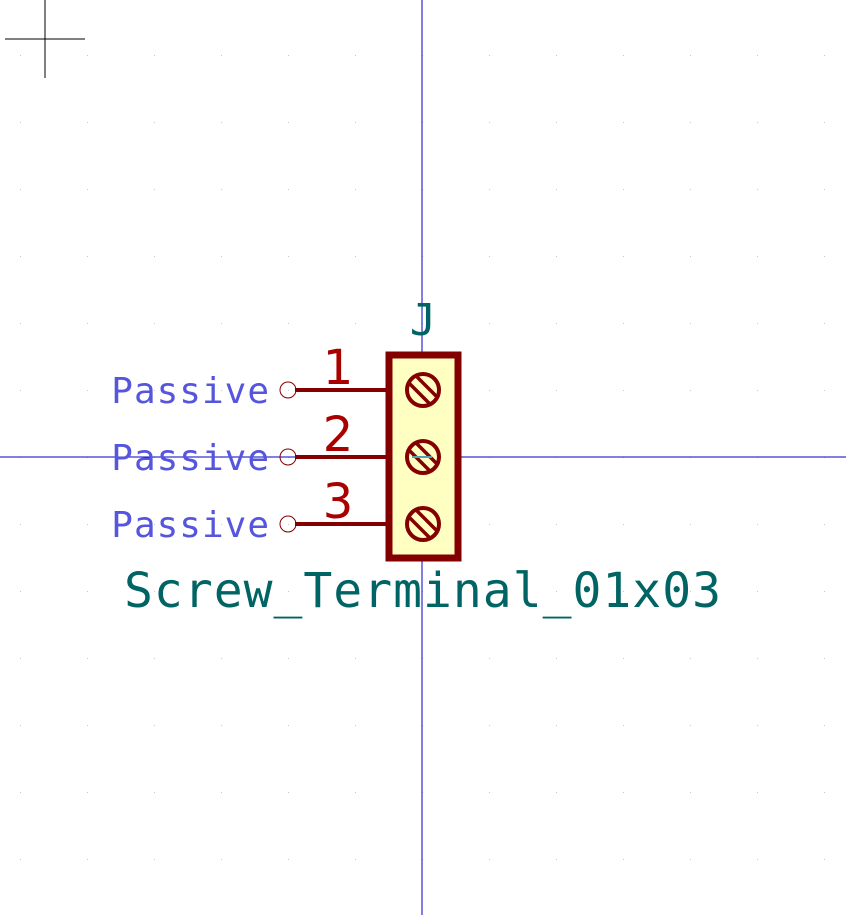  Describe the element at coordinates (423, 524) in the screenshot. I see `screw-head-icon` at that location.